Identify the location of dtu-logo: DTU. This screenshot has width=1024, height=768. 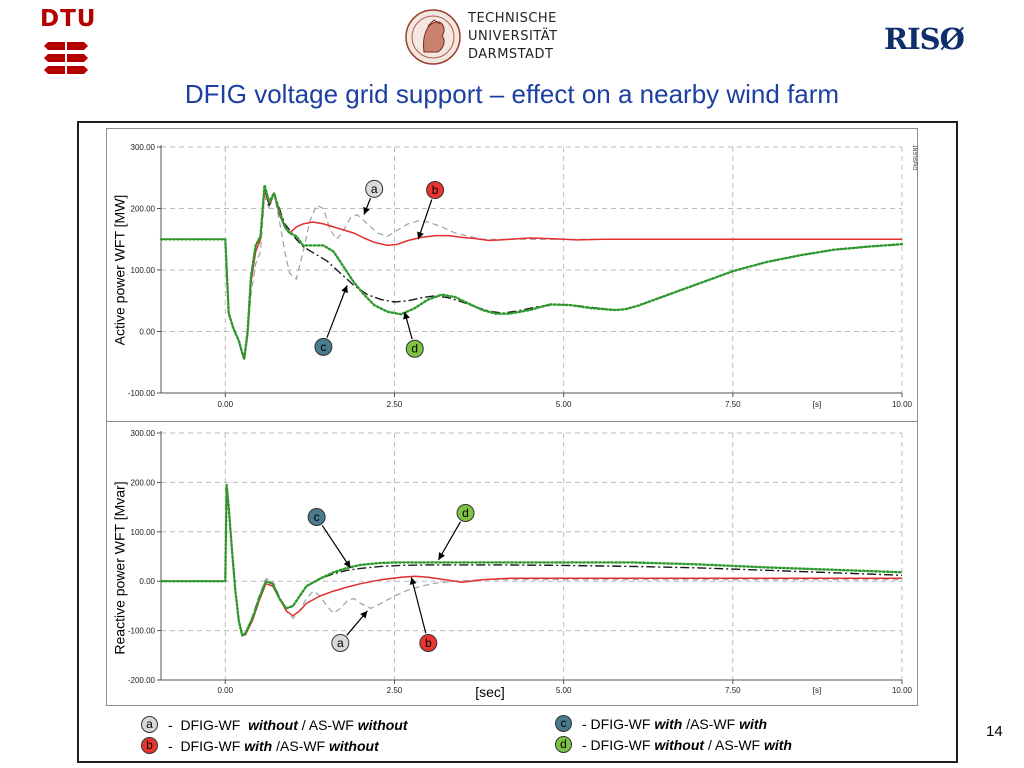
(68, 42).